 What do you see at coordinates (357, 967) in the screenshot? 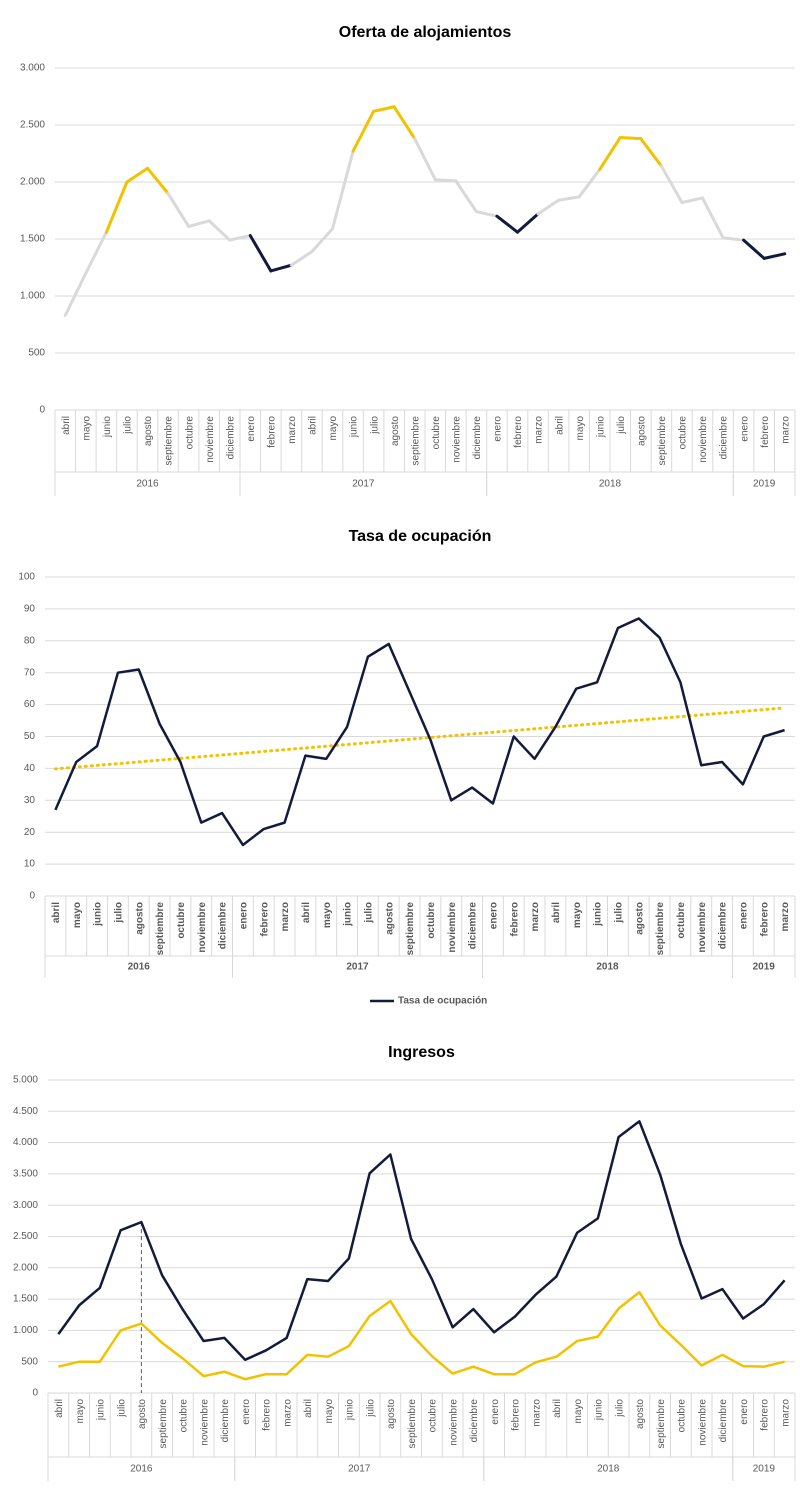
I see `group-label: 2017` at bounding box center [357, 967].